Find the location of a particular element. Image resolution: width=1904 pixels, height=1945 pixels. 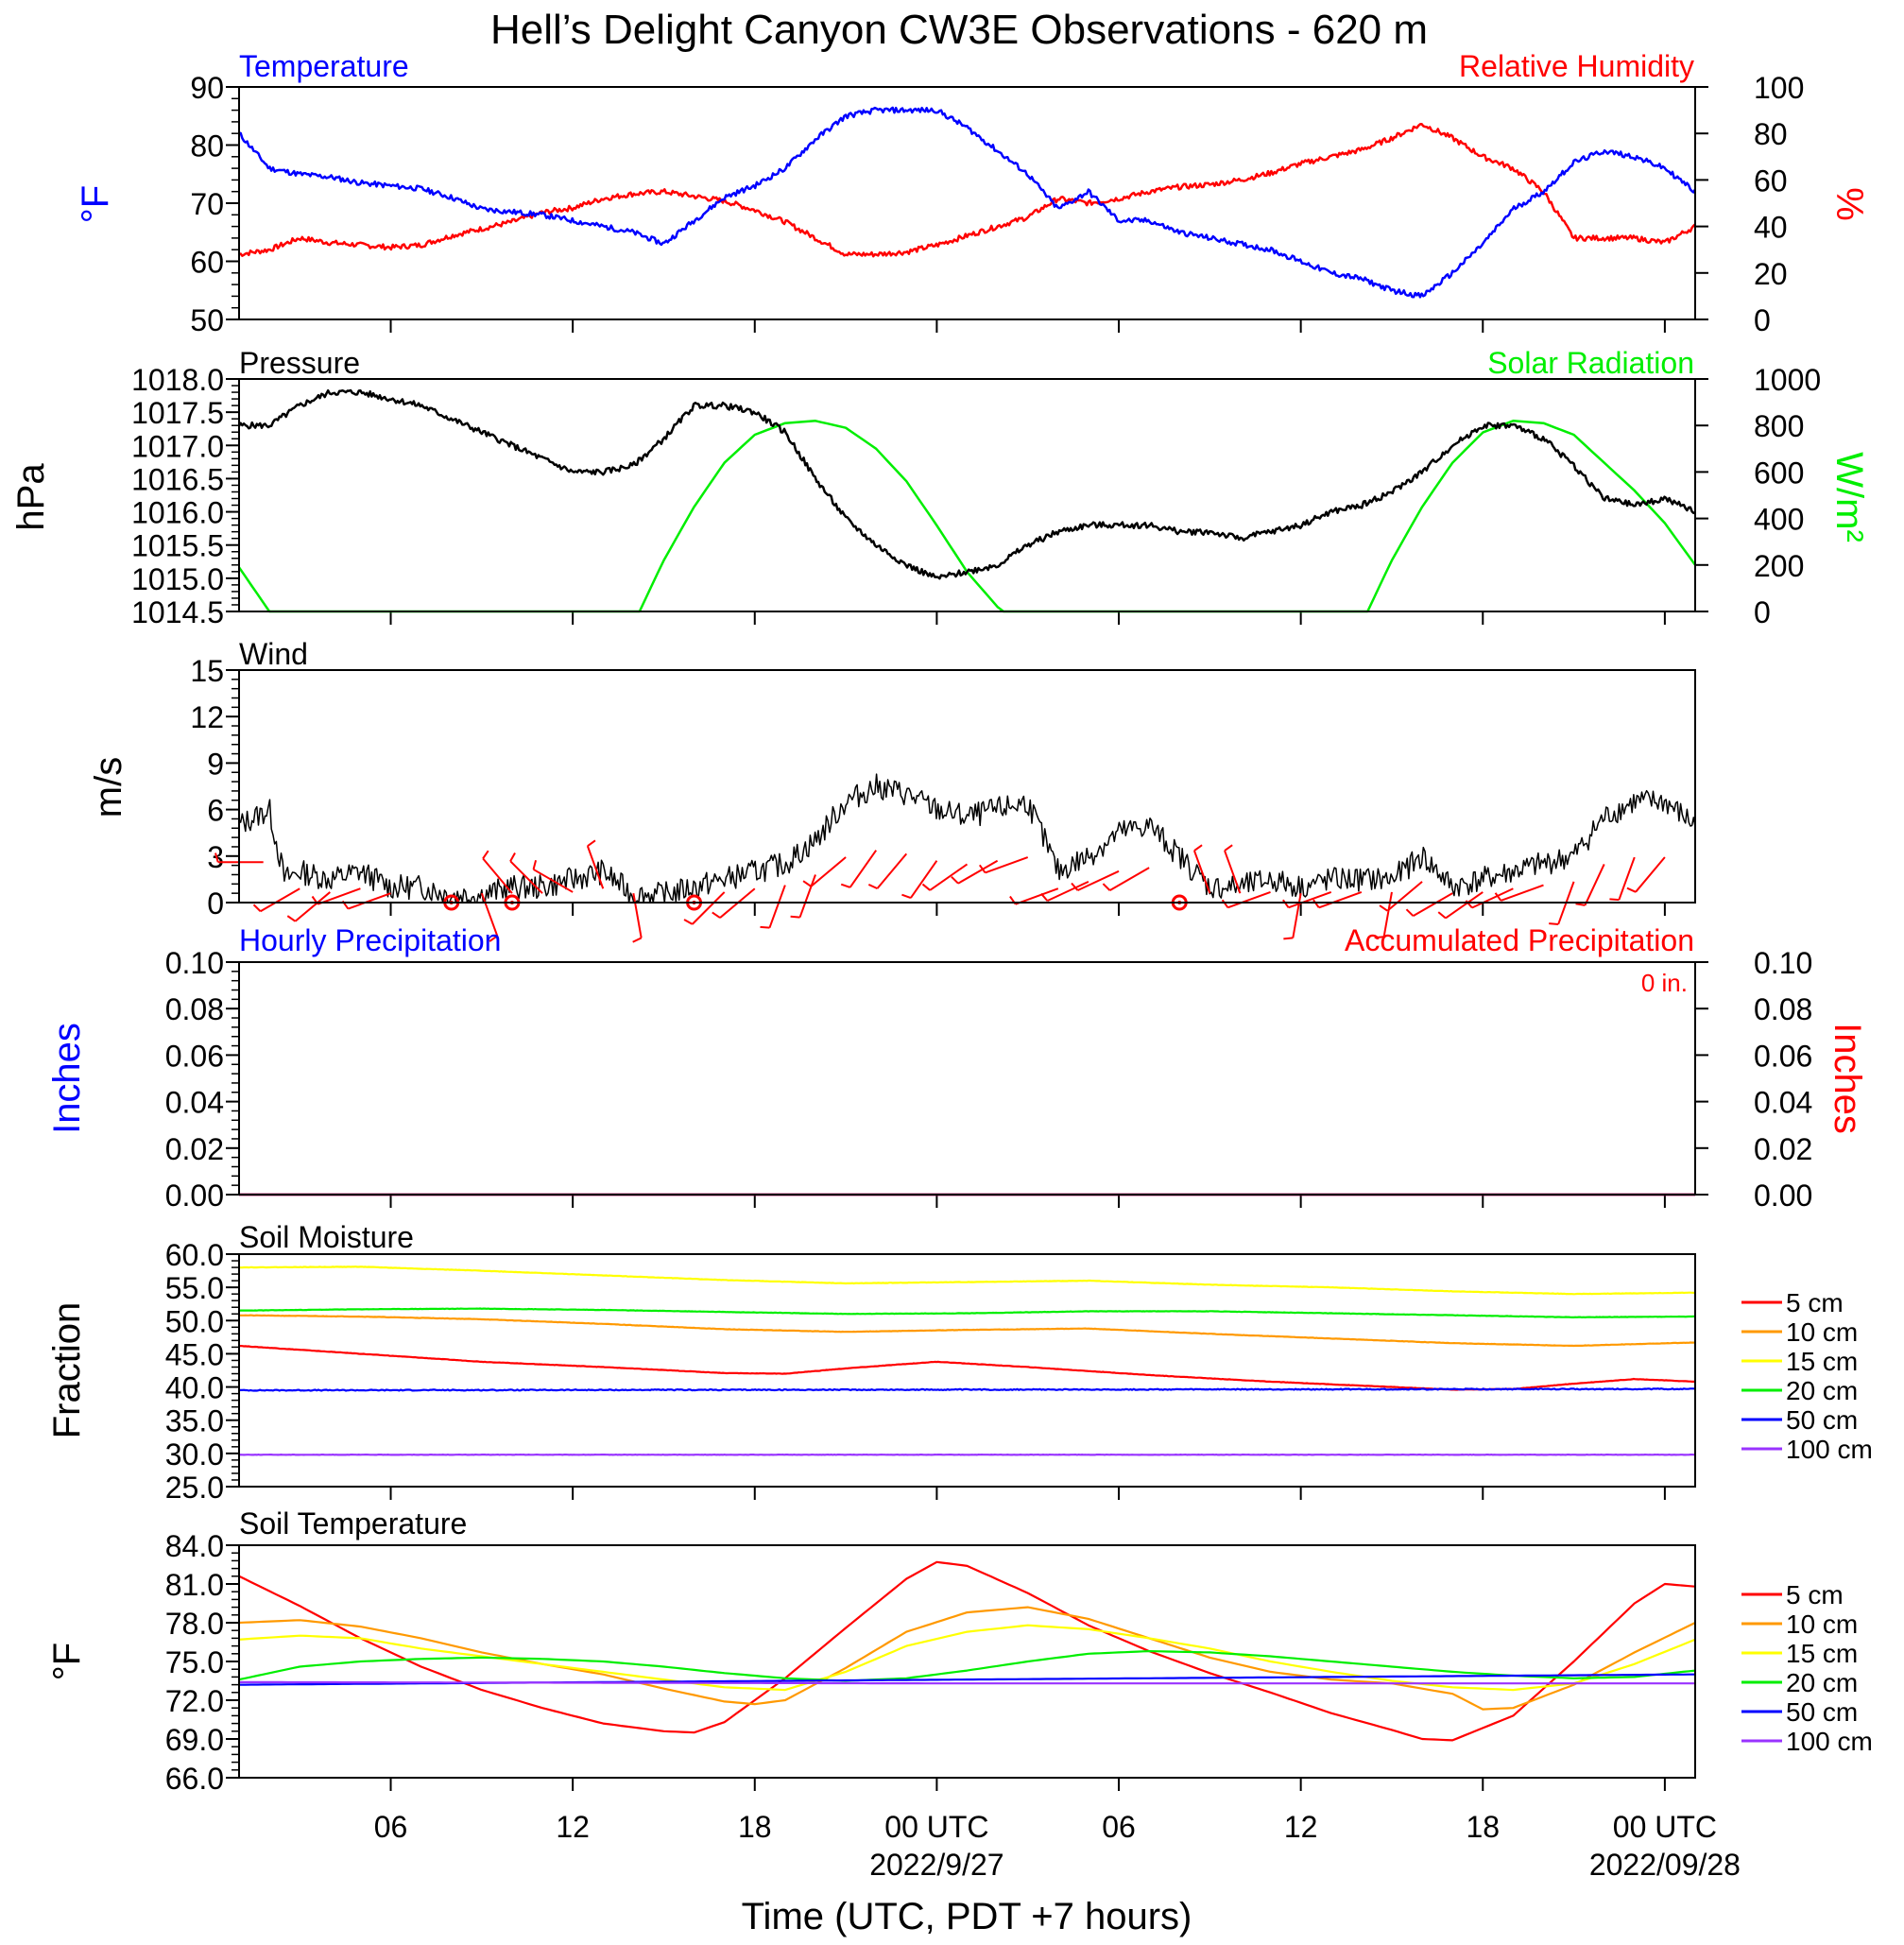

wind-lines is located at coordinates (967, 845).